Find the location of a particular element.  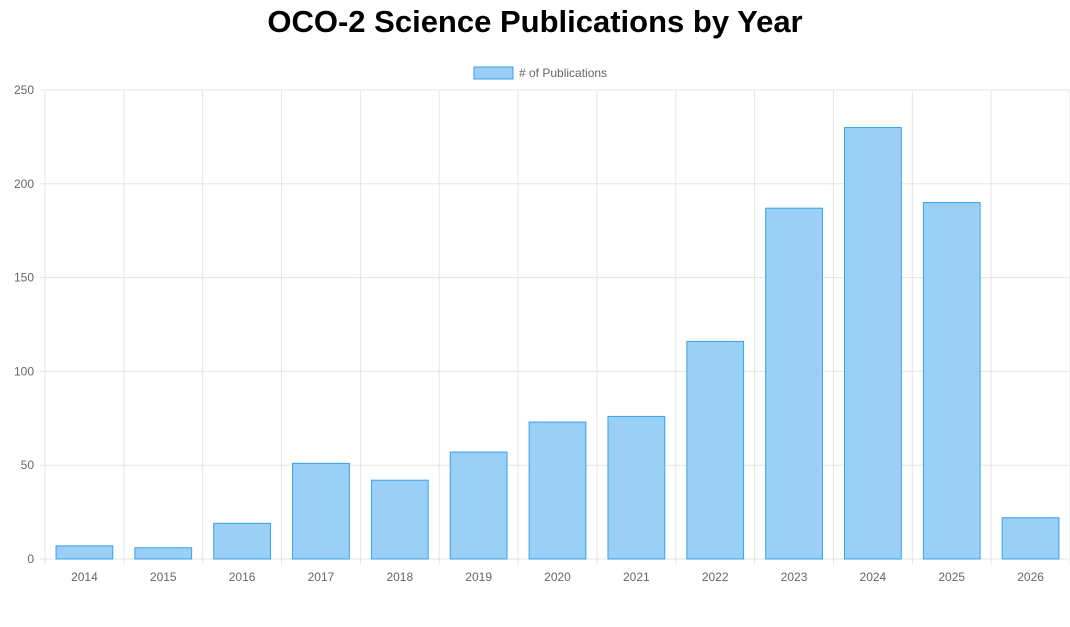

bar-2022 is located at coordinates (715, 450).